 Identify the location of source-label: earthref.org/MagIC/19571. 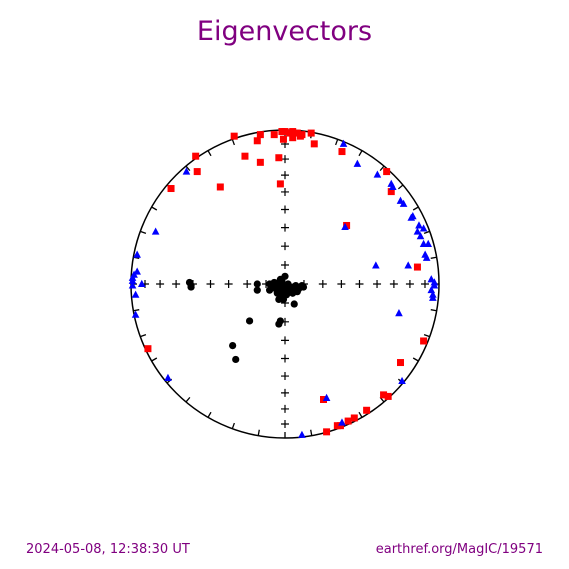
(459, 549).